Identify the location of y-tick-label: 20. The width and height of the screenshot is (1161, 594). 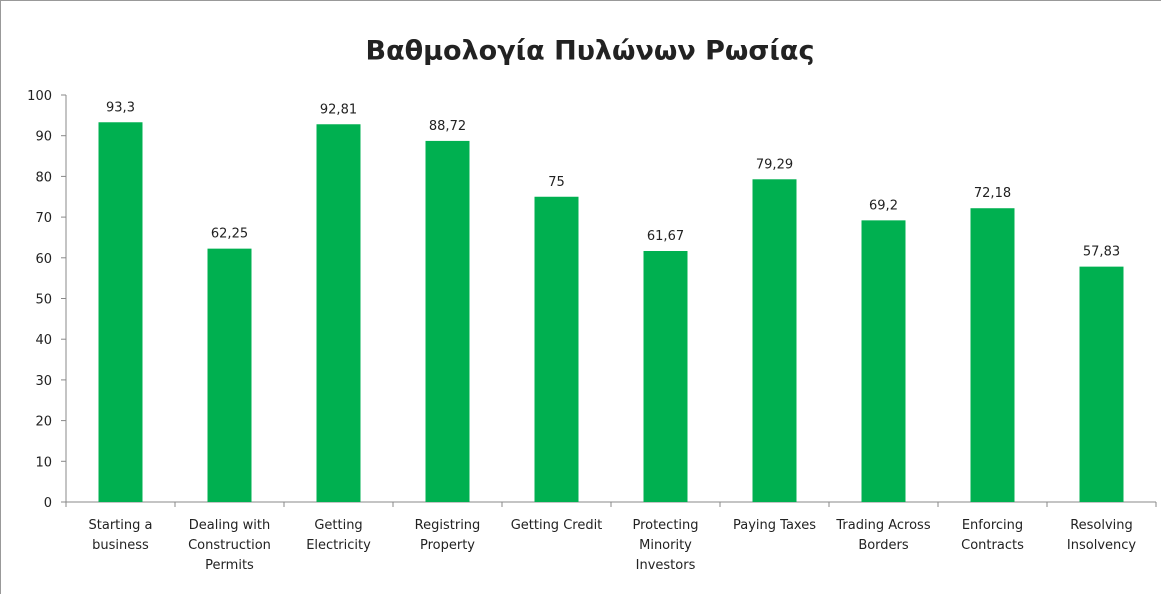
(43, 422).